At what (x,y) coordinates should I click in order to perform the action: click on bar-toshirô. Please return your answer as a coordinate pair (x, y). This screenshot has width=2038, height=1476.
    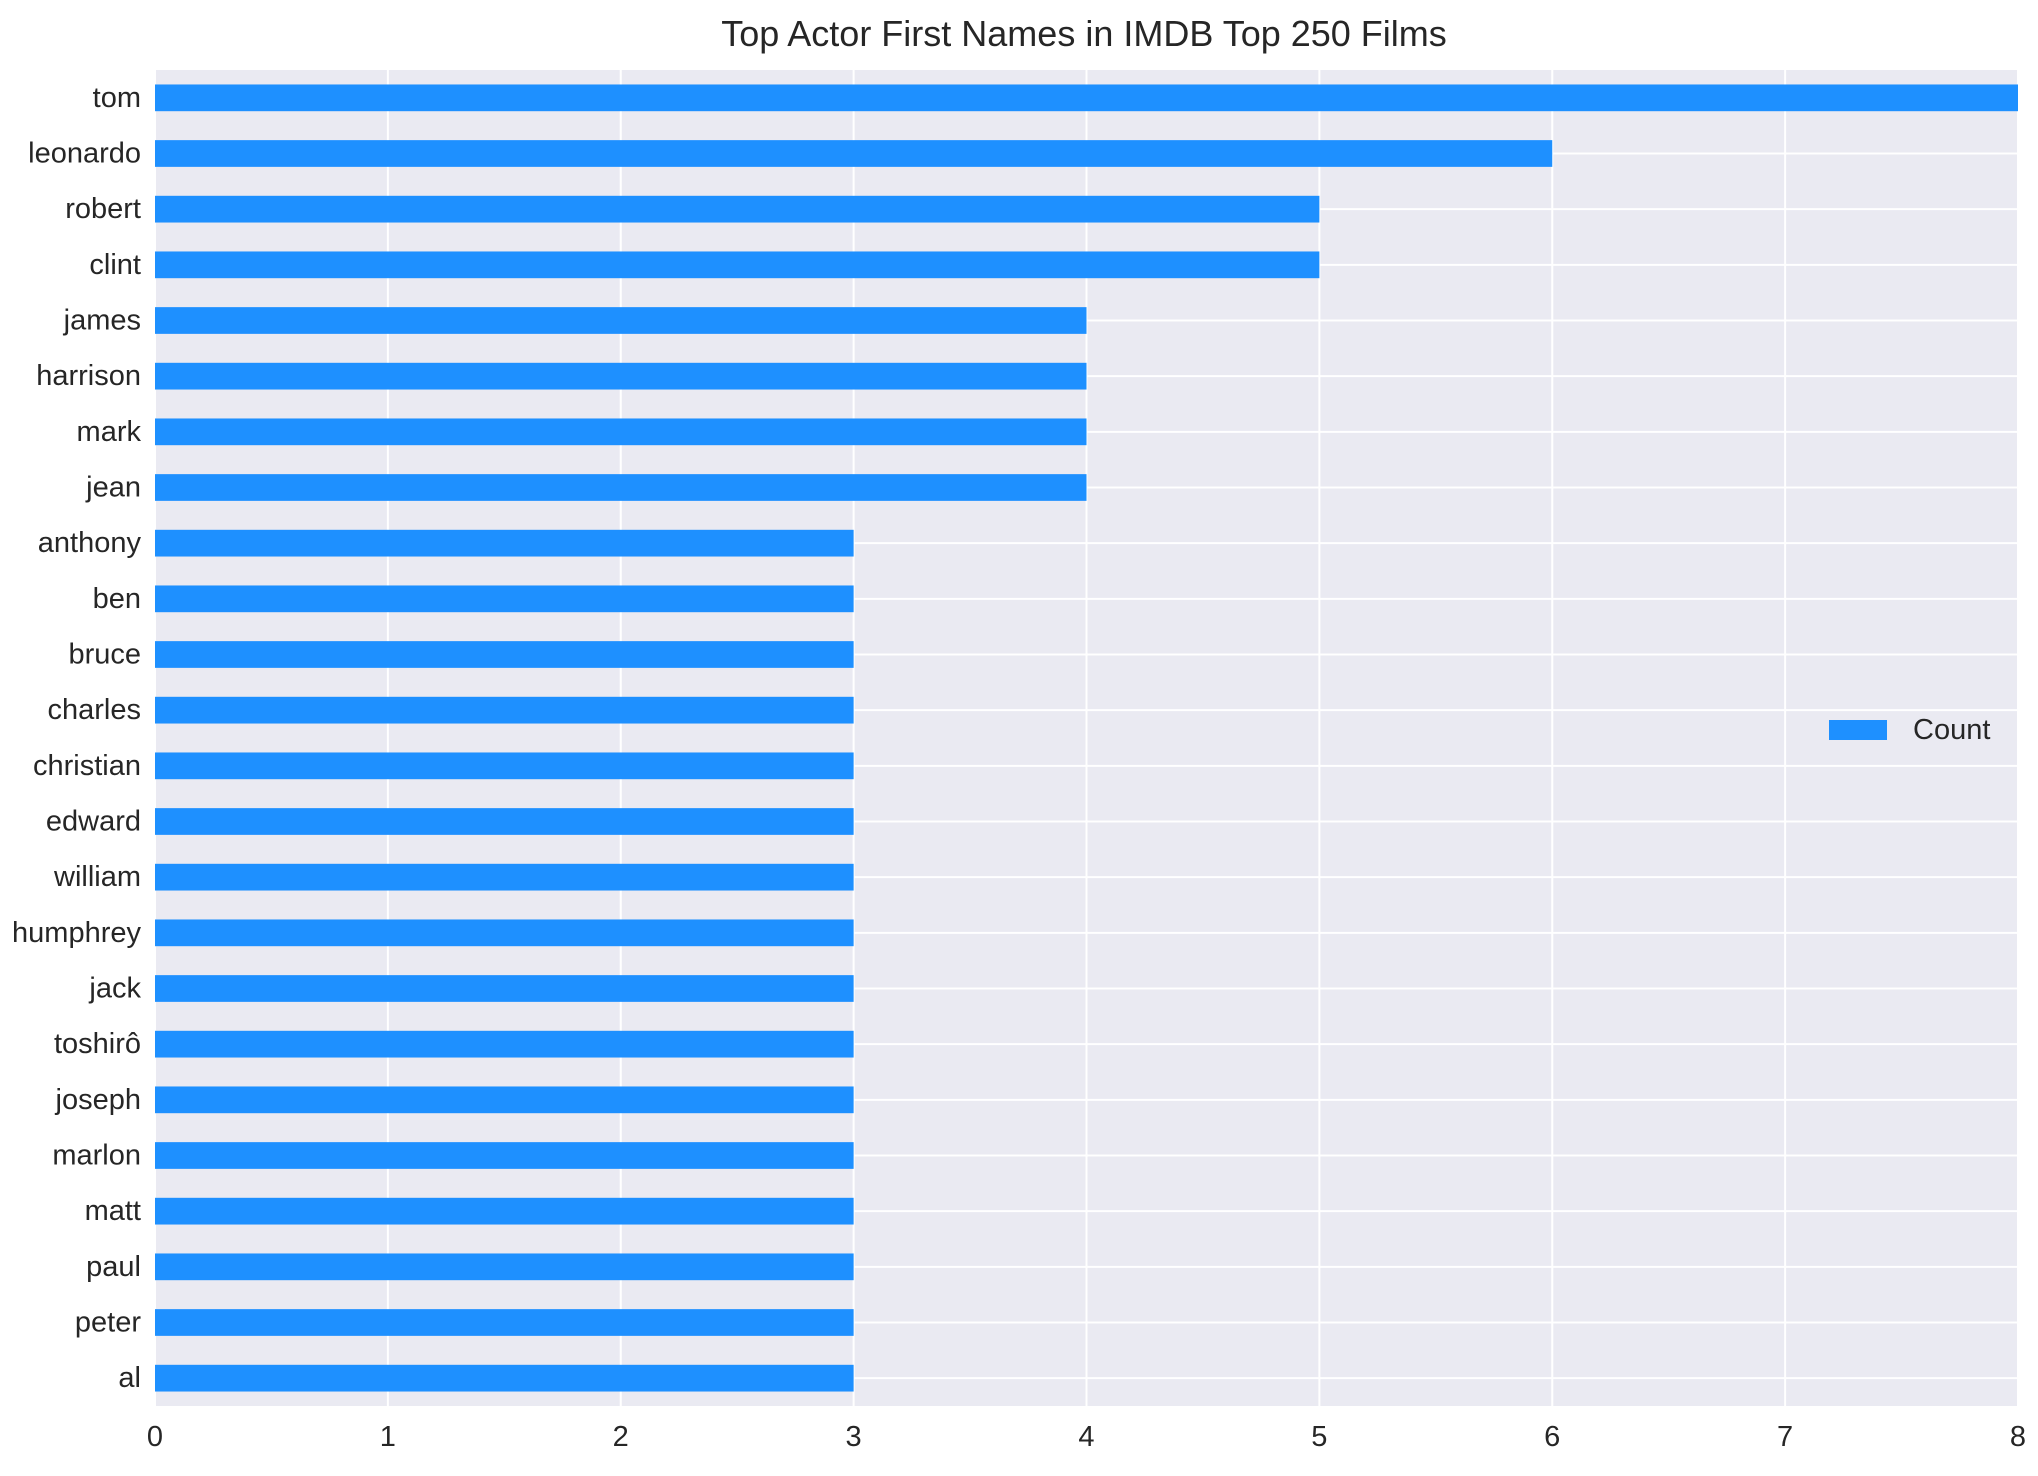
    Looking at the image, I should click on (504, 1044).